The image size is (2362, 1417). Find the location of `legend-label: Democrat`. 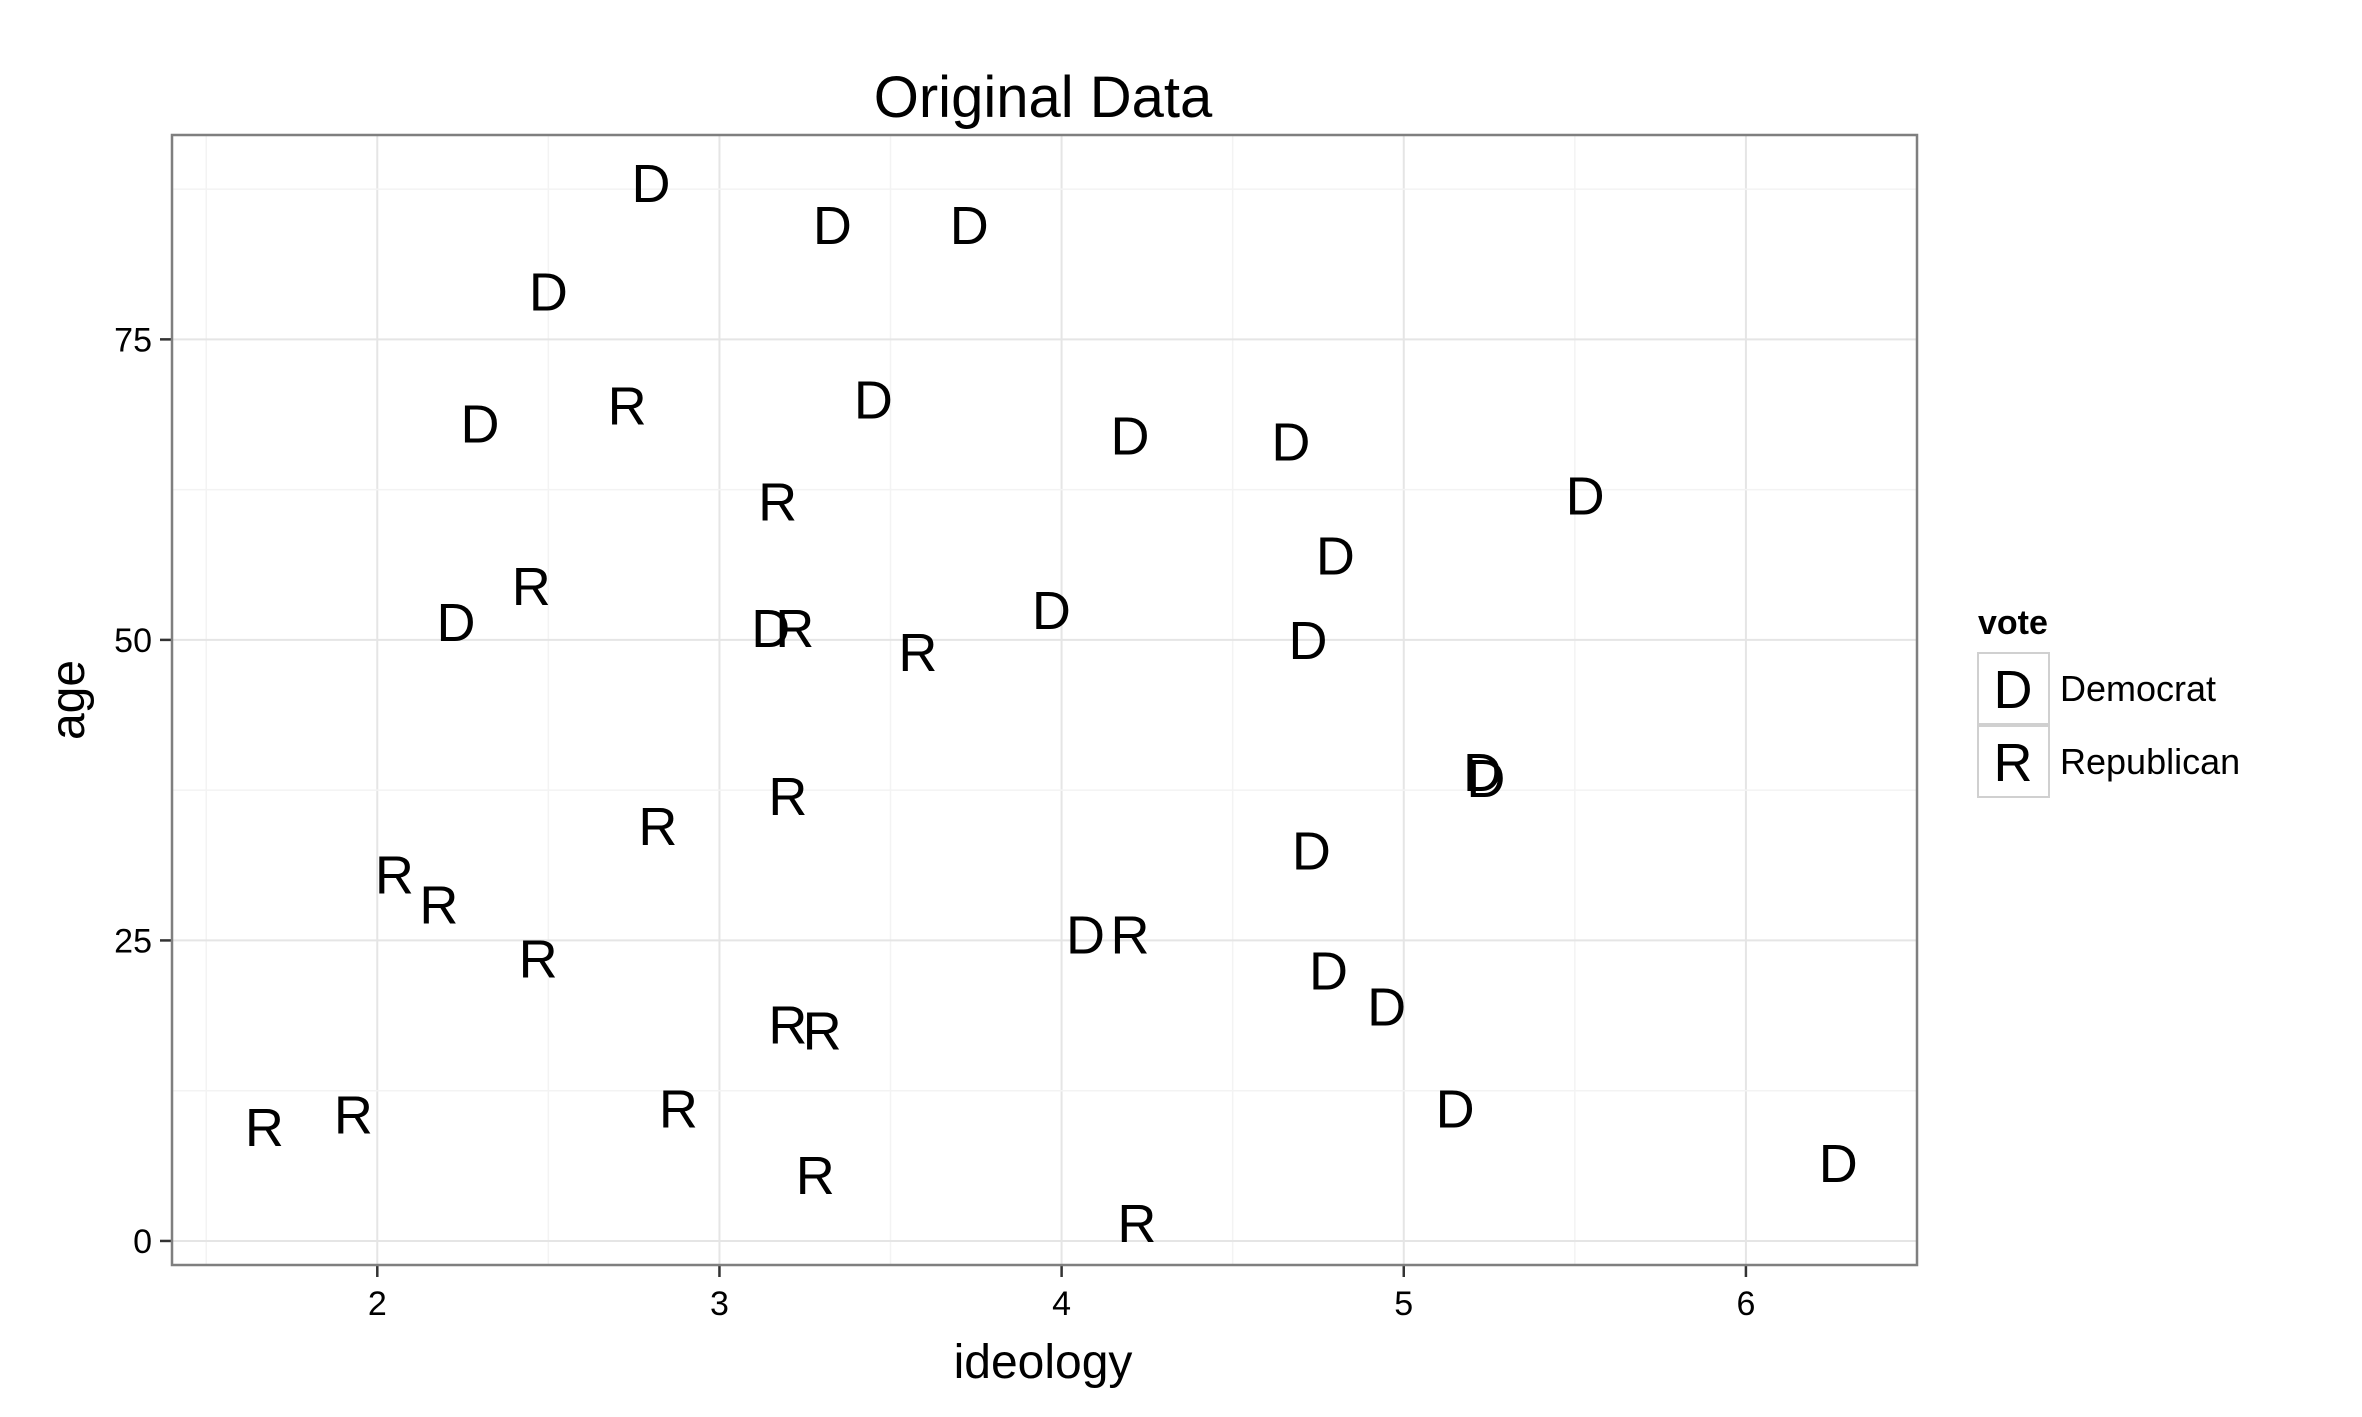

legend-label: Democrat is located at coordinates (2138, 688).